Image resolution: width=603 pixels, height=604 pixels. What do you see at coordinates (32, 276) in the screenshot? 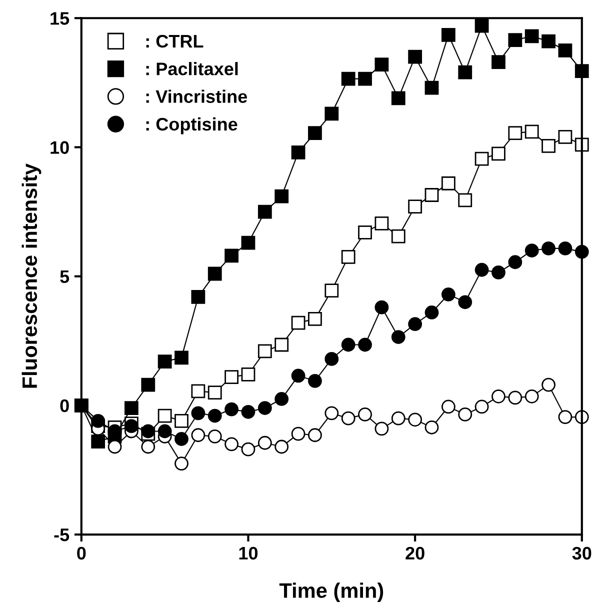
I see `y-axis-title: Fluorescence intensity` at bounding box center [32, 276].